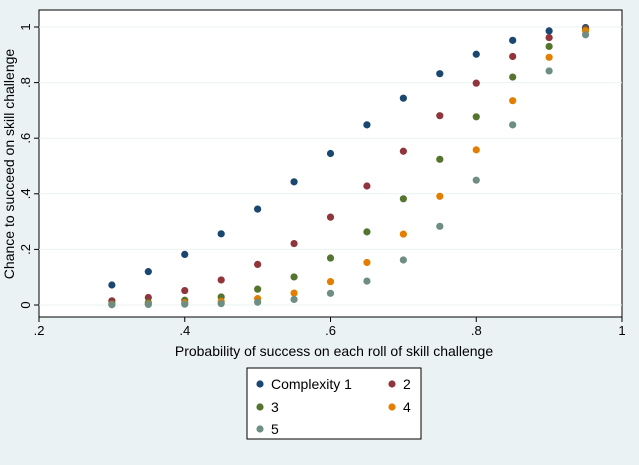 This screenshot has height=465, width=639. What do you see at coordinates (621, 330) in the screenshot?
I see `x-tick-label: 1` at bounding box center [621, 330].